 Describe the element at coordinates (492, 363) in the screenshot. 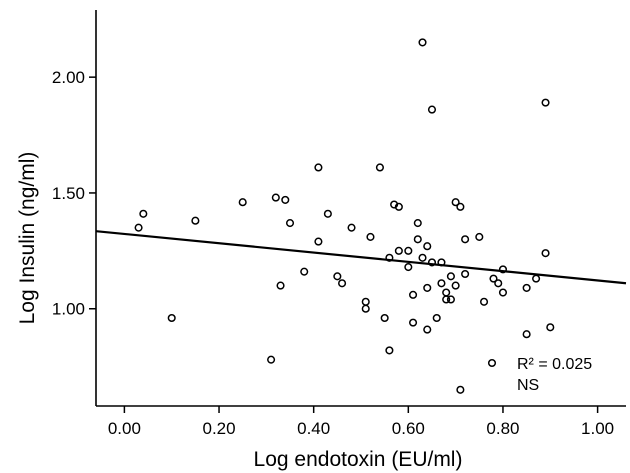

I see `annotation-marker` at that location.